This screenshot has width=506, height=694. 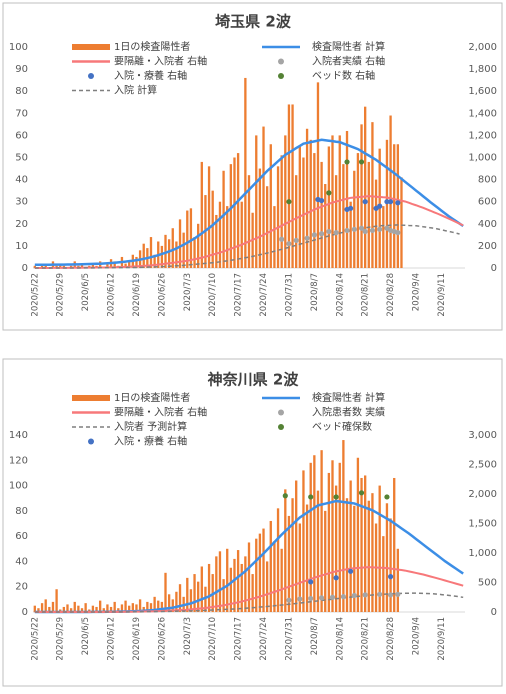 What do you see at coordinates (482, 524) in the screenshot?
I see `y2-tick-label: 1,500` at bounding box center [482, 524].